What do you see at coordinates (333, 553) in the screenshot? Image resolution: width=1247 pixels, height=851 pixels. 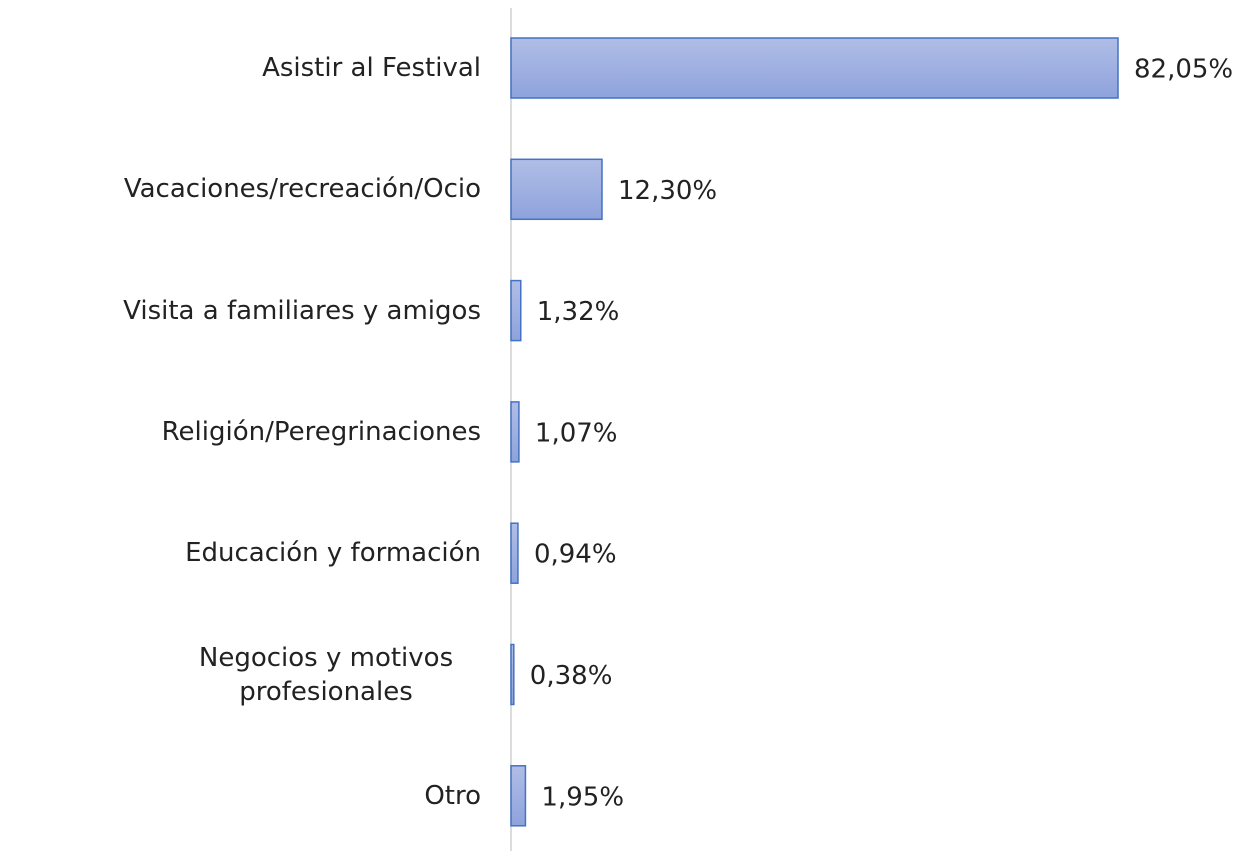 I see `category-label: Educación y formación` at bounding box center [333, 553].